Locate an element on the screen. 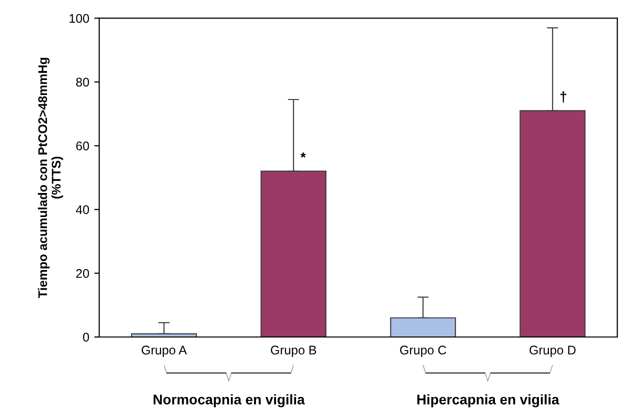 The width and height of the screenshot is (628, 414). x-tick-label: Grupo B is located at coordinates (293, 351).